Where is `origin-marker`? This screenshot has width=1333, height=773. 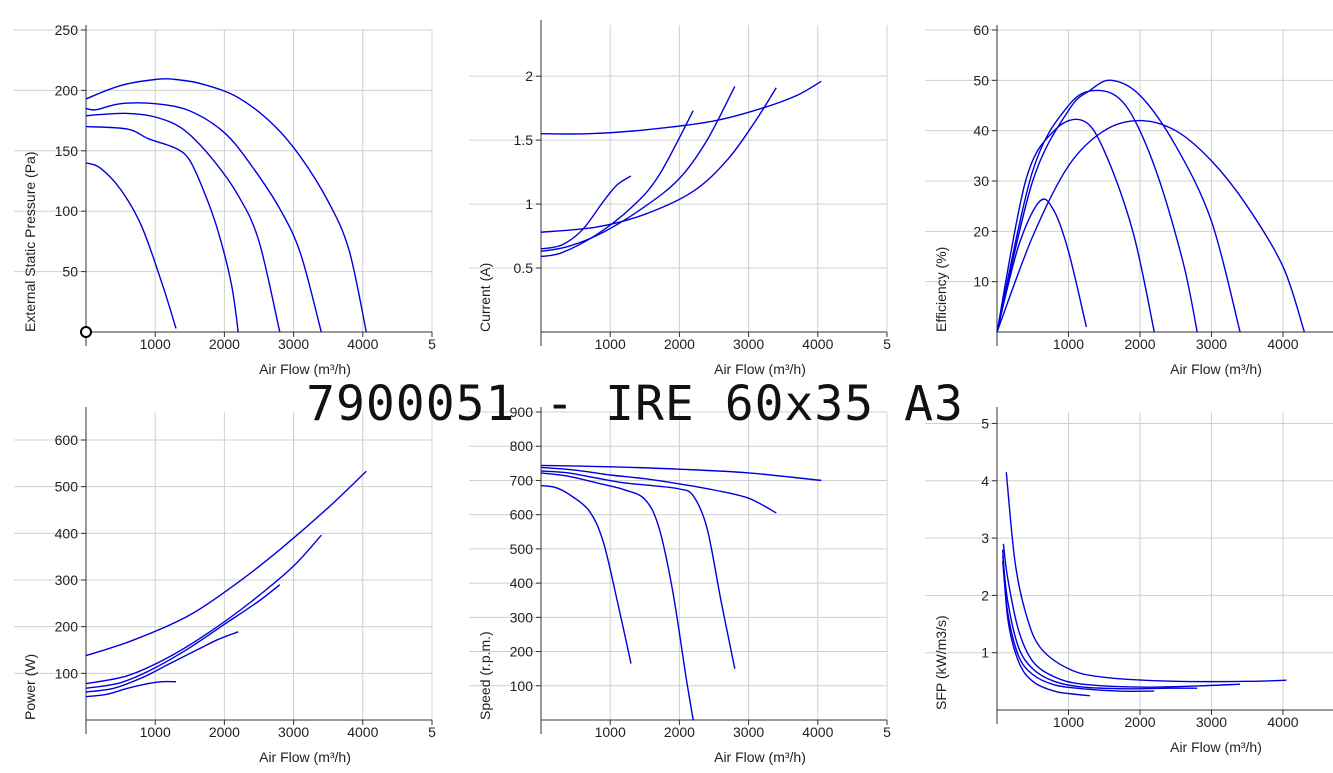
origin-marker is located at coordinates (86, 332).